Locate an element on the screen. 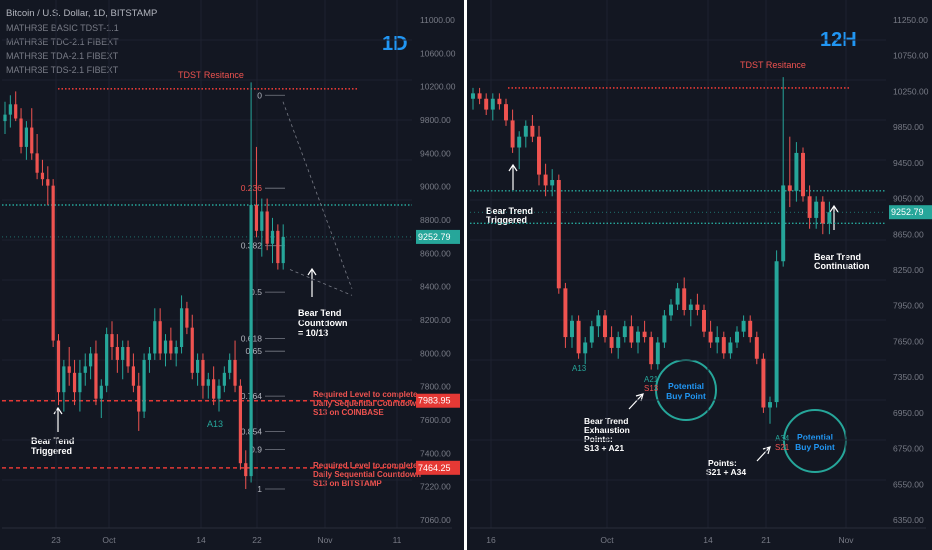 The width and height of the screenshot is (932, 550). a21-marker: A21 is located at coordinates (651, 379).